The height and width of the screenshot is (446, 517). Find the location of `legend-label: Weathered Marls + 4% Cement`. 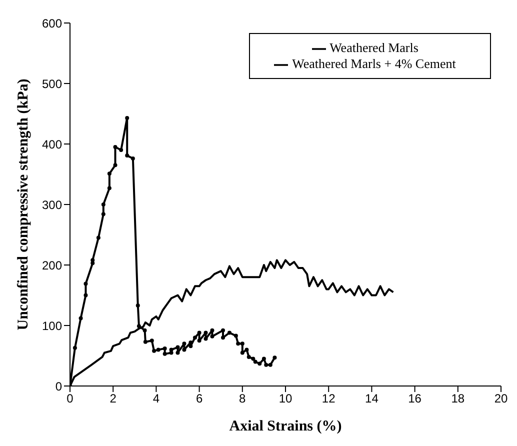

legend-label: Weathered Marls + 4% Cement is located at coordinates (374, 64).